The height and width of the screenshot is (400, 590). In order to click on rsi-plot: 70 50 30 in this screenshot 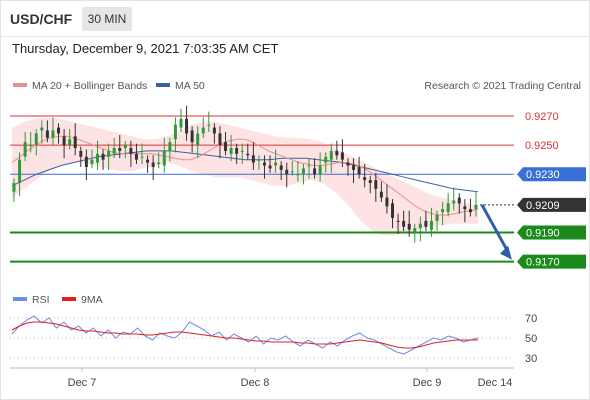, I will do `click(273, 339)`.